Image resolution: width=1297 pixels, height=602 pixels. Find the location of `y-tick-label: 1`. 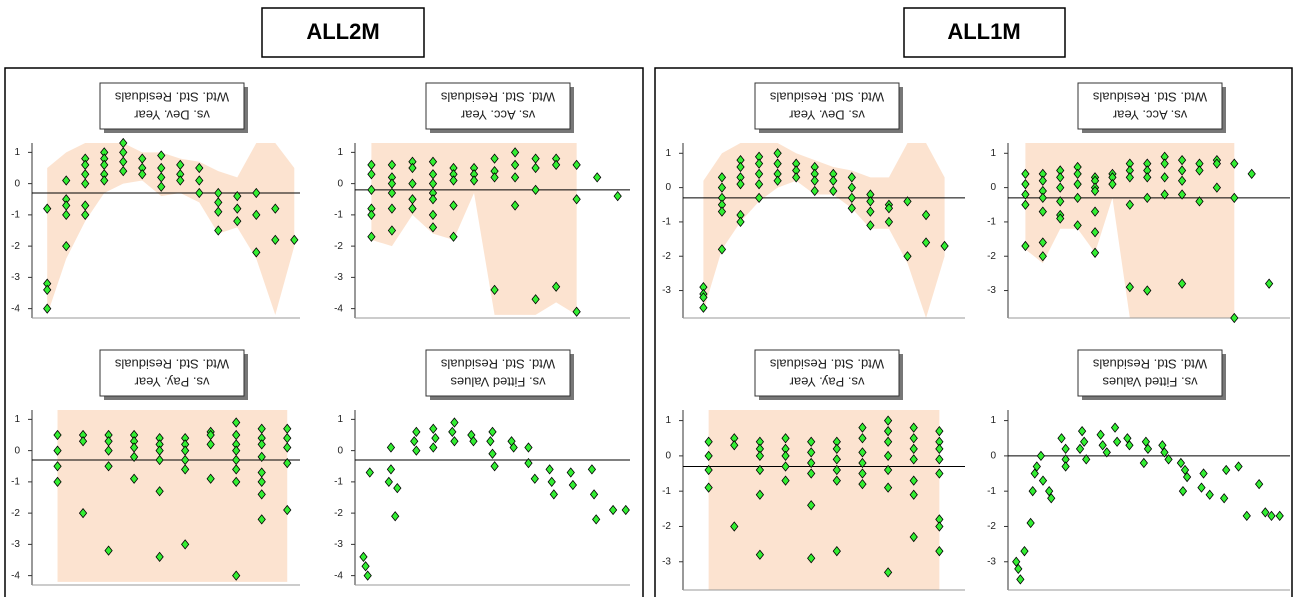

y-tick-label: 1 is located at coordinates (17, 419).